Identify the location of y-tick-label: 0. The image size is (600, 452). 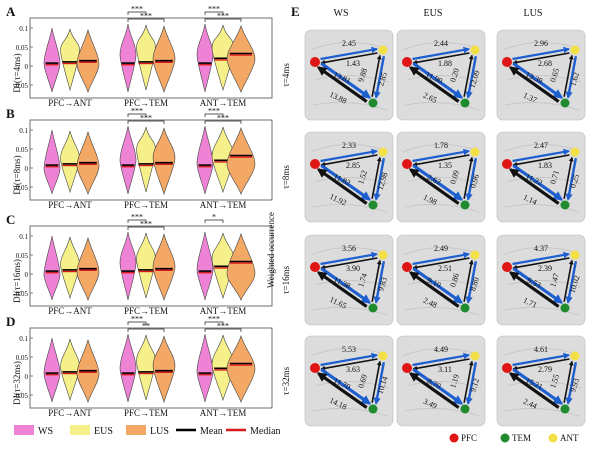
(27, 275).